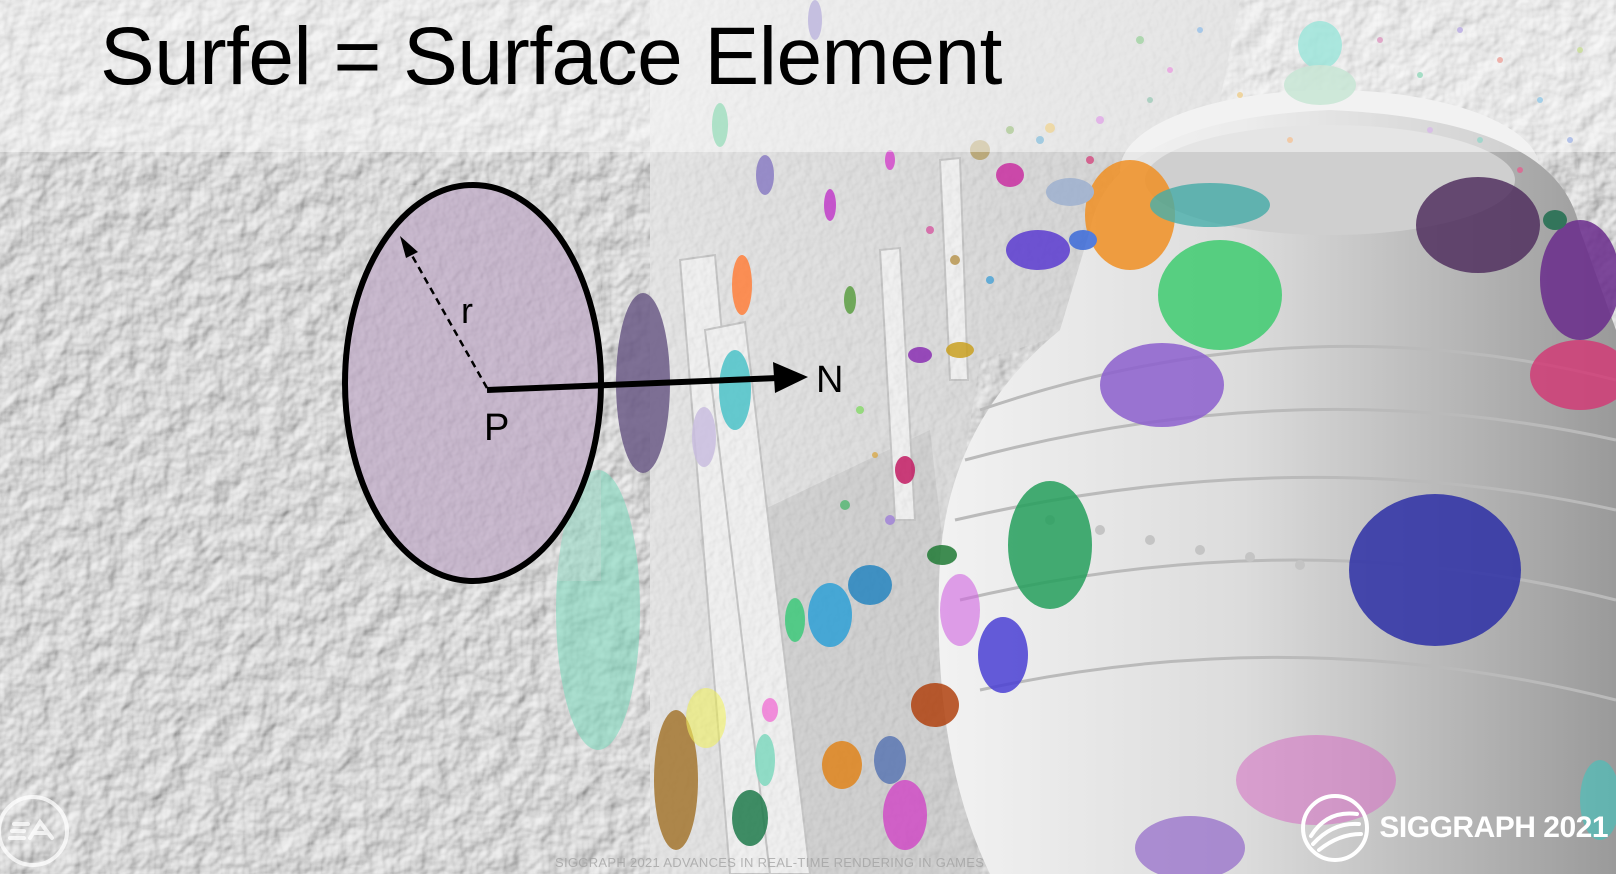  What do you see at coordinates (34, 831) in the screenshot?
I see `ea-logo-icon` at bounding box center [34, 831].